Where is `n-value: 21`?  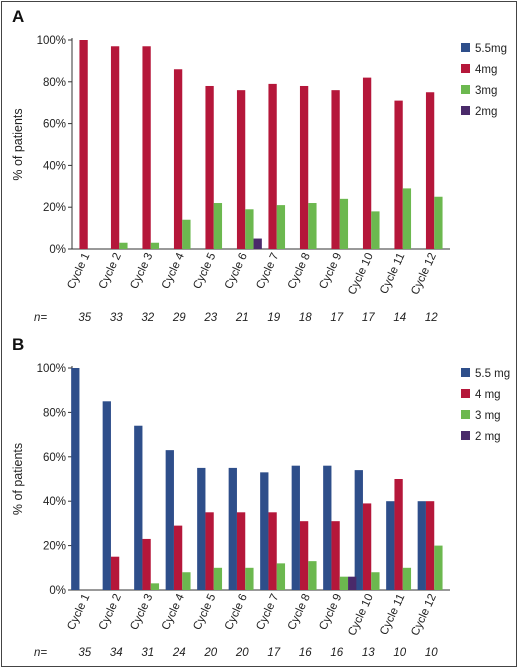 n-value: 21 is located at coordinates (242, 318).